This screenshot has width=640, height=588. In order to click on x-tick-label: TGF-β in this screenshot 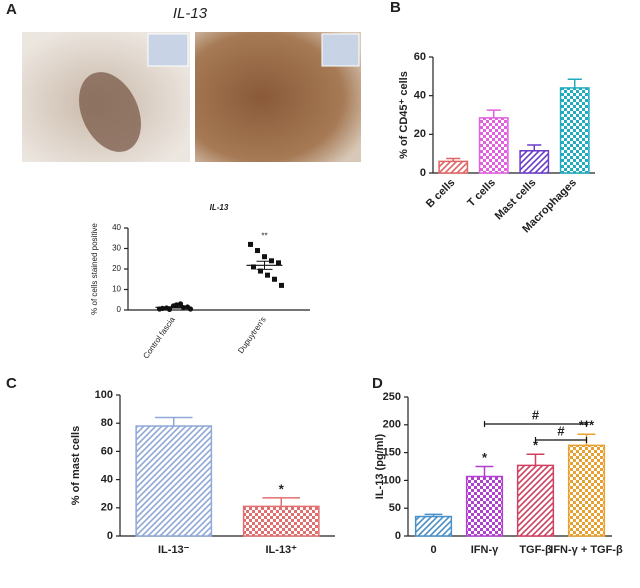, I will do `click(535, 550)`.